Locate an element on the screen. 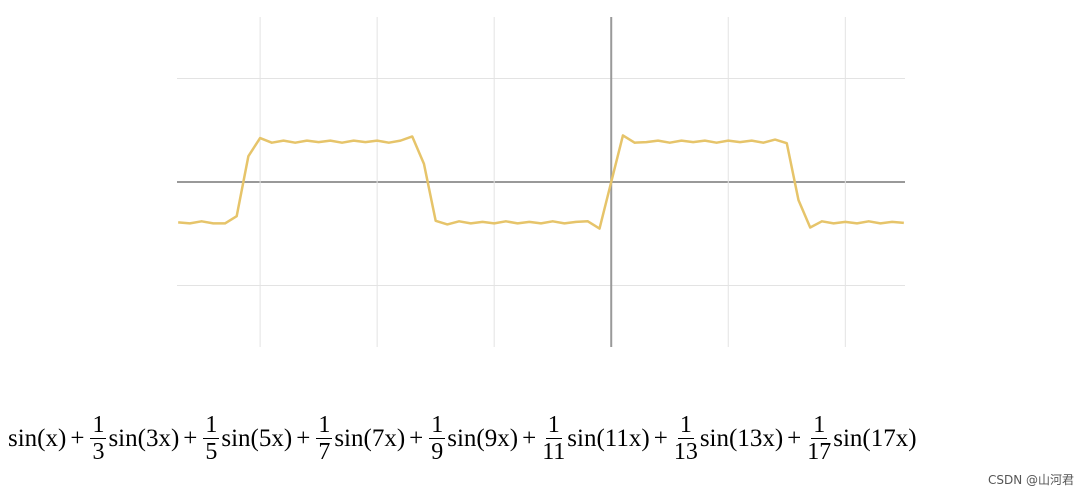  fraction: 1 11 is located at coordinates (553, 439).